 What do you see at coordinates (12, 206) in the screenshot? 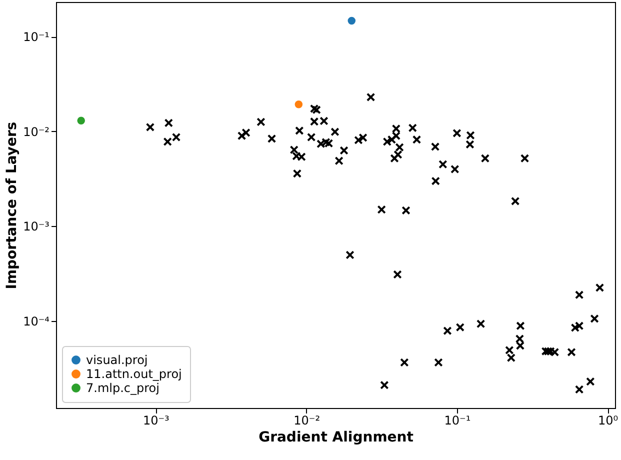
I see `y-axis-title: Importance of Layers` at bounding box center [12, 206].